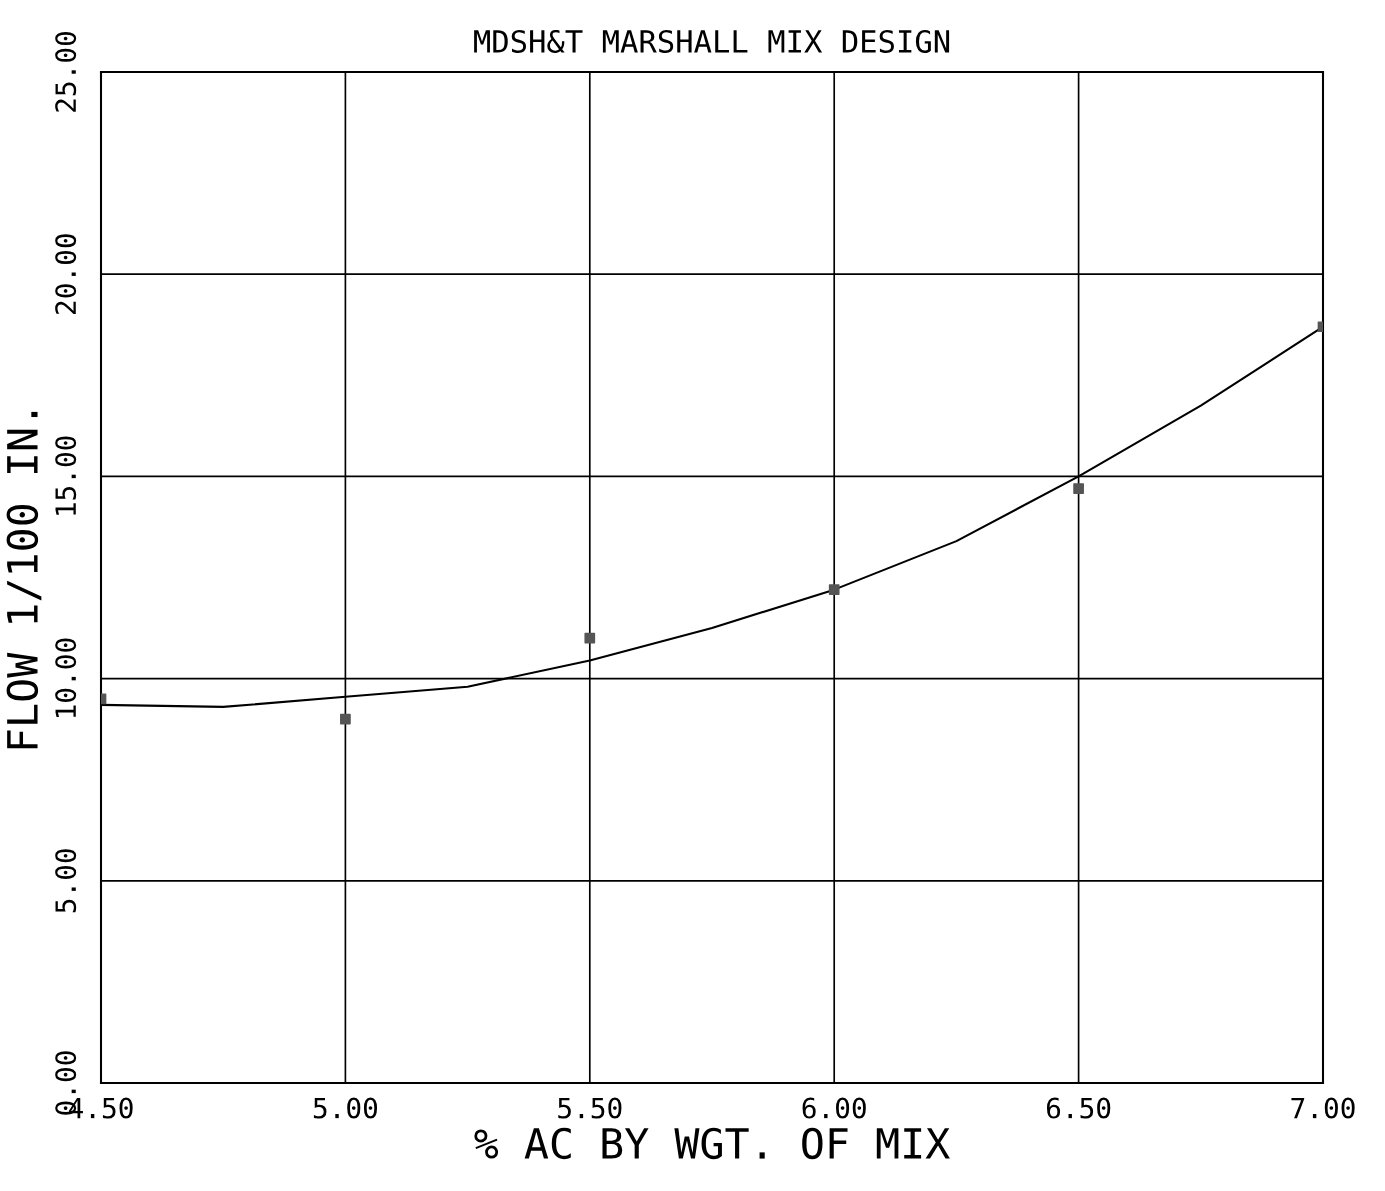  I want to click on y-tick-label: 25.00, so click(66, 71).